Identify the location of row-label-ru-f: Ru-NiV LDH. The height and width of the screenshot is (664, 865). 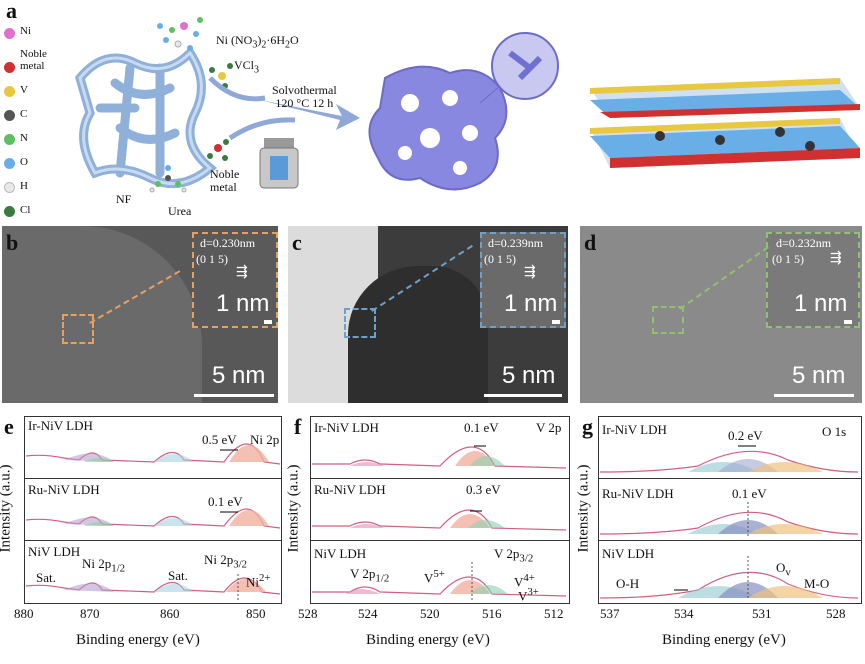
(350, 489).